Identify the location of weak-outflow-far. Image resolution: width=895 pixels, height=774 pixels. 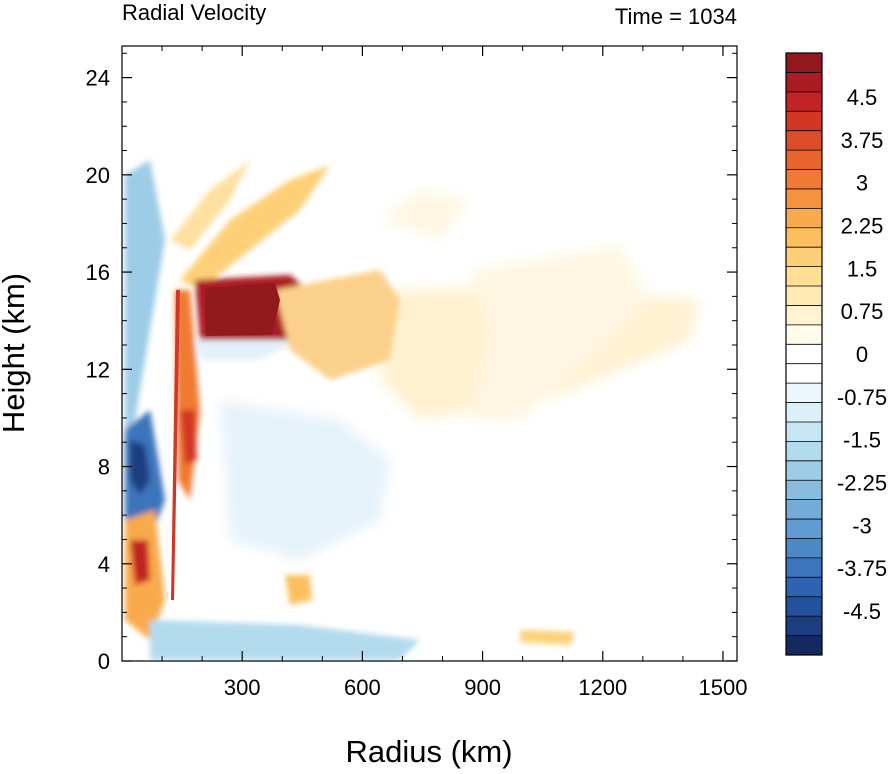
(560, 332).